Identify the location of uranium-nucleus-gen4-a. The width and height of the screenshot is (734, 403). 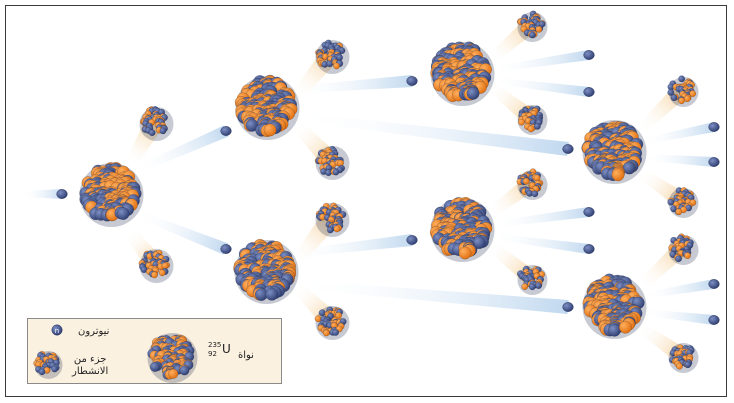
(614, 152).